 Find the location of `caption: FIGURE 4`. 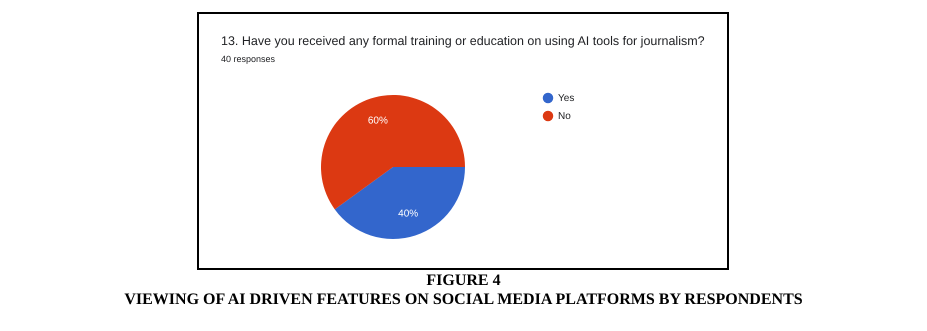

caption: FIGURE 4 is located at coordinates (463, 281).